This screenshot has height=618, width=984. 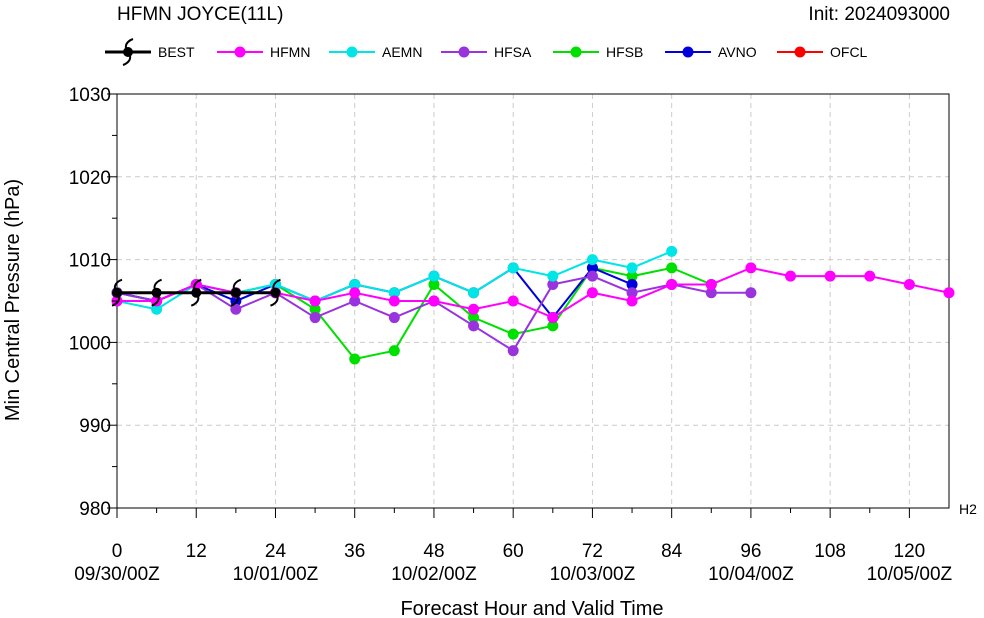 What do you see at coordinates (672, 551) in the screenshot?
I see `x-tick-label: 84` at bounding box center [672, 551].